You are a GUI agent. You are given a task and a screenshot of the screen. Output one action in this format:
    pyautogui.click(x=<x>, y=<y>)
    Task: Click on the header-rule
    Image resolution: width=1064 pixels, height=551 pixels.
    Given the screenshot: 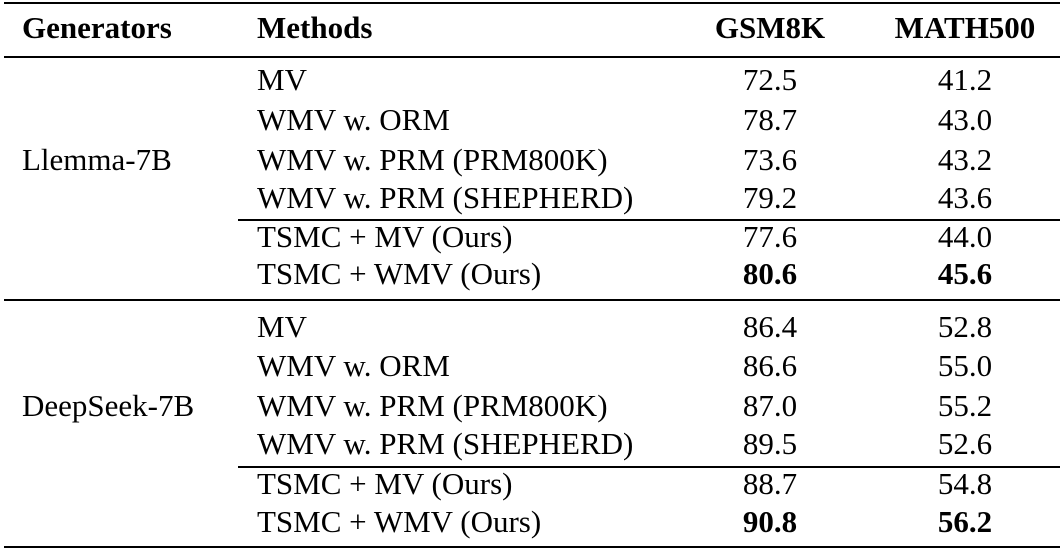 What is the action you would take?
    pyautogui.click(x=532, y=57)
    